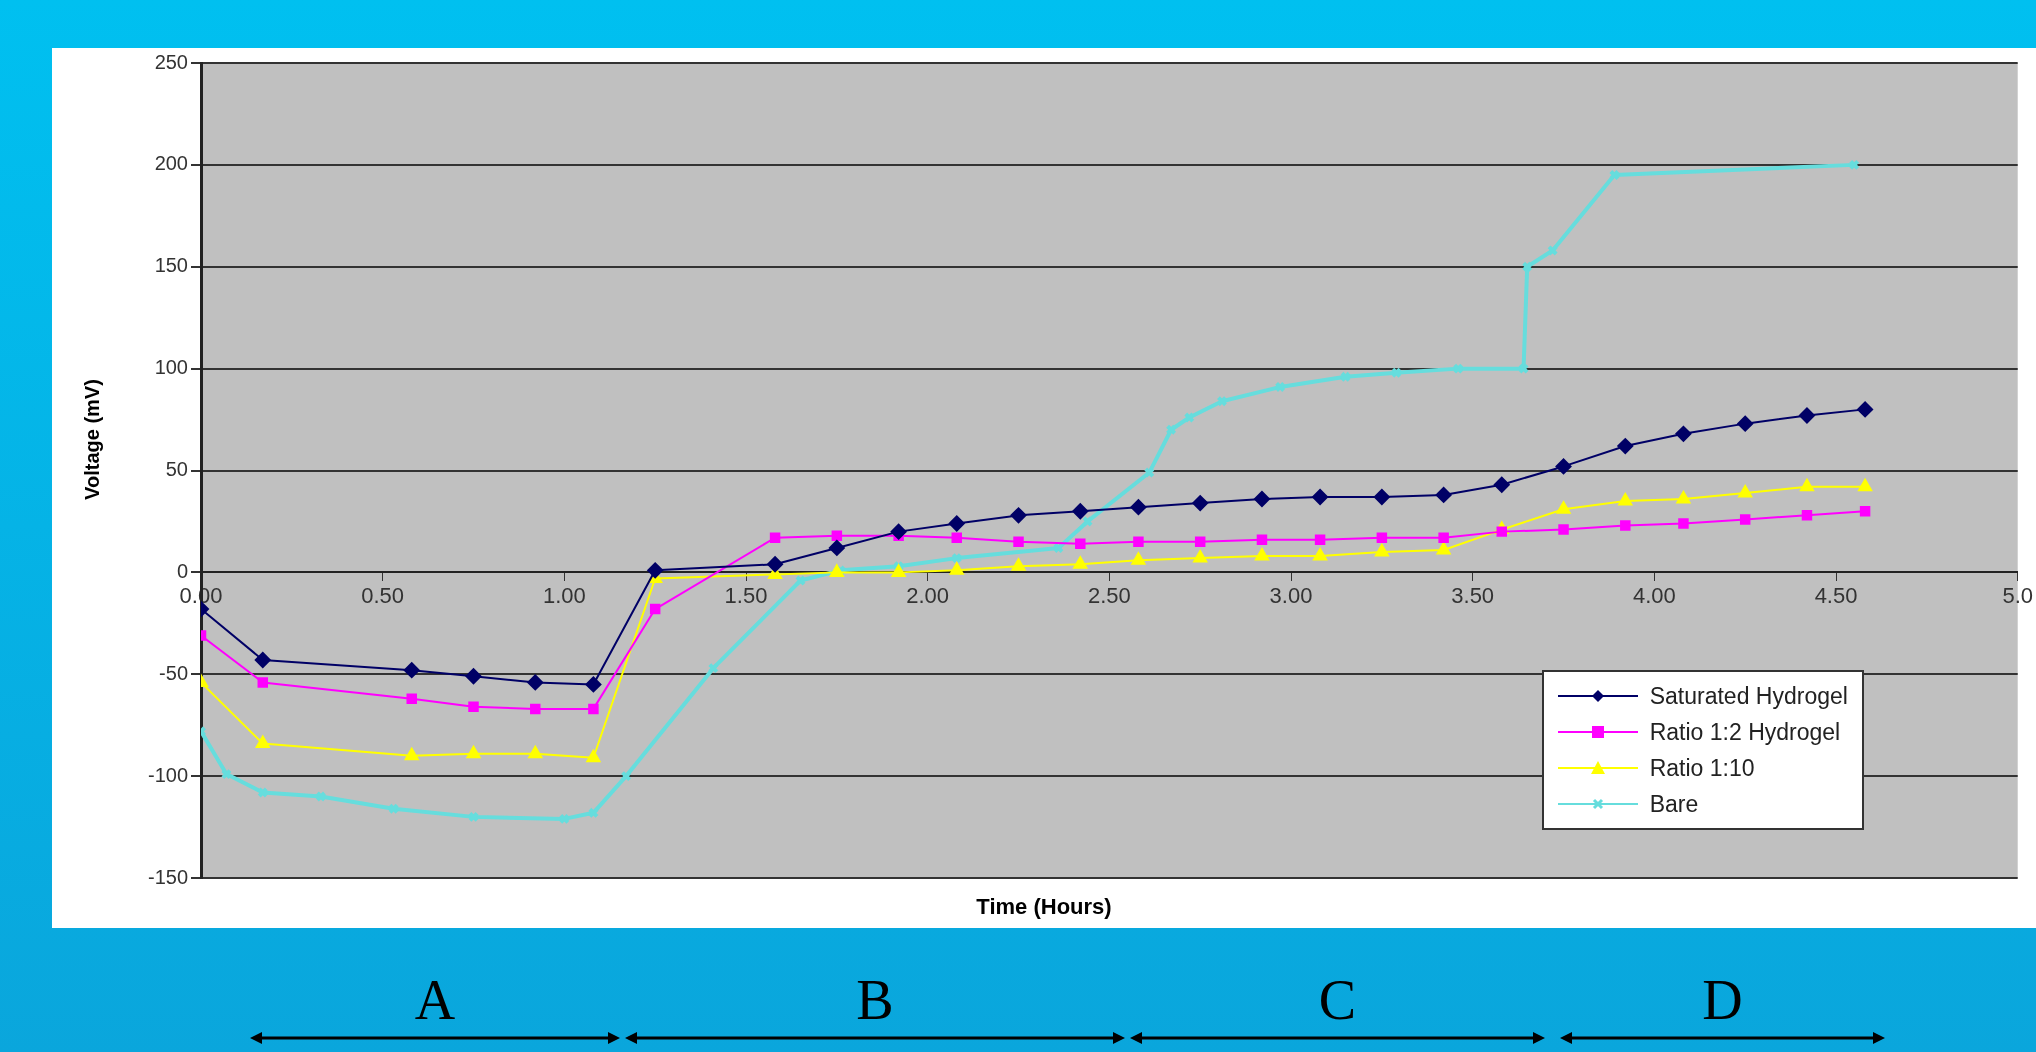 Image resolution: width=2036 pixels, height=1052 pixels. Describe the element at coordinates (171, 61) in the screenshot. I see `y-tick-label: 250` at that location.